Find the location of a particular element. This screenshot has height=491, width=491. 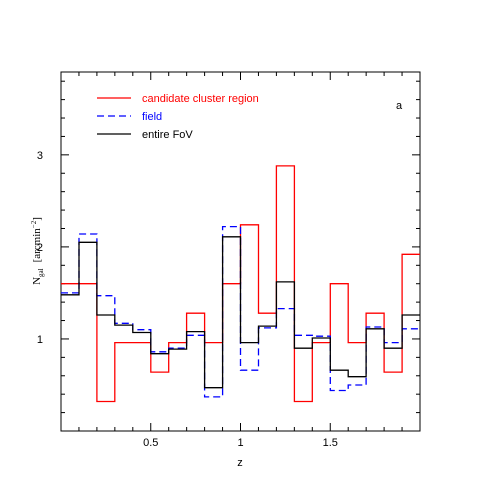

x-tick-label: 1 is located at coordinates (240, 443).